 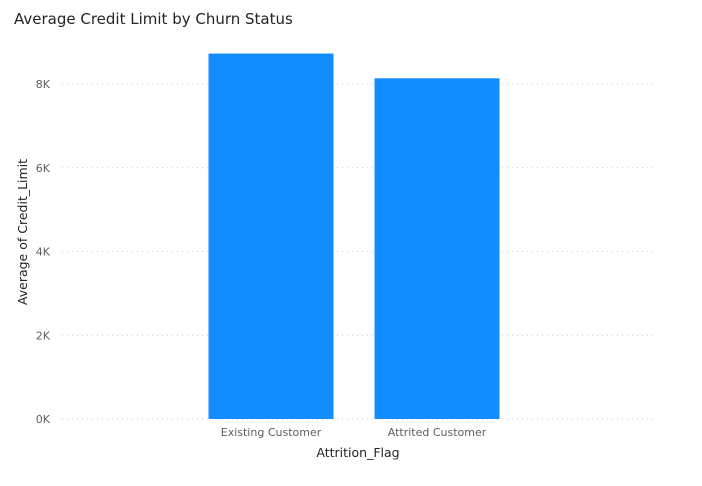 I want to click on y-tick-label: 0K, so click(x=43, y=419).